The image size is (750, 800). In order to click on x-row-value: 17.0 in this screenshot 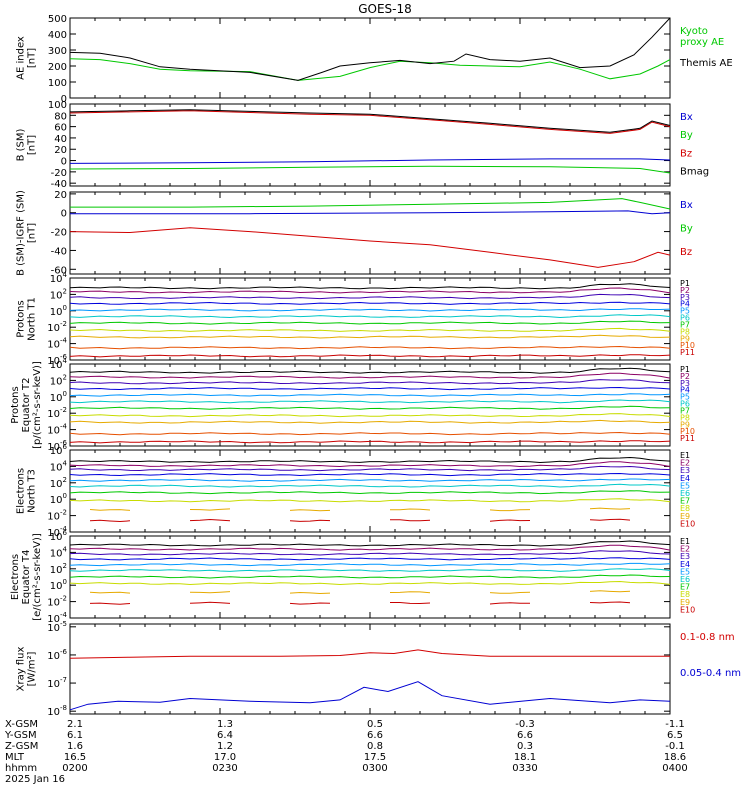, I will do `click(225, 757)`.